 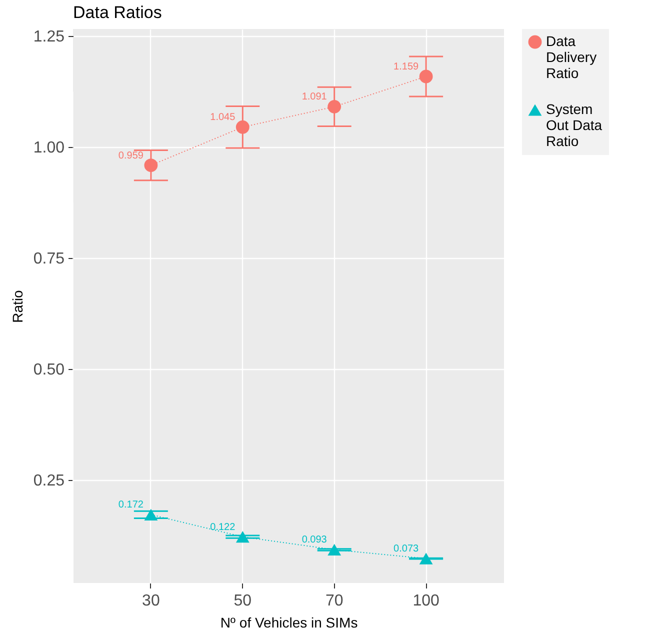 What do you see at coordinates (406, 549) in the screenshot?
I see `data-label: 0.073` at bounding box center [406, 549].